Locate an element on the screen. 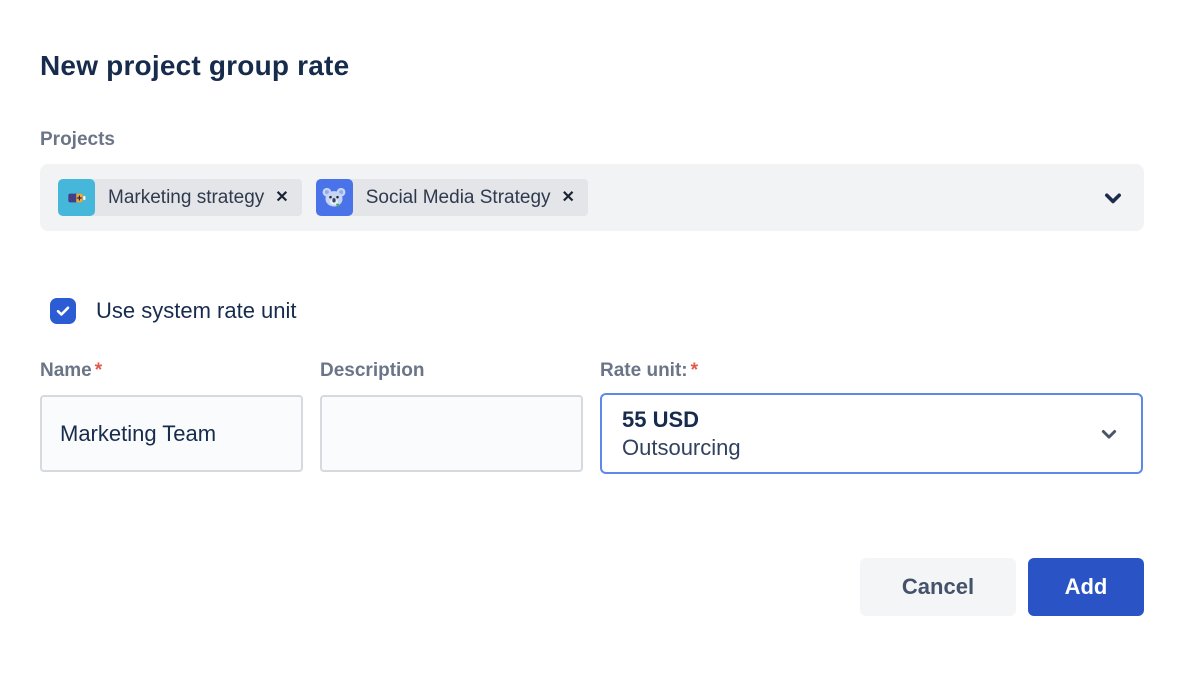 The height and width of the screenshot is (680, 1184). projects-section: Projects Marketing strategy ✕ is located at coordinates (592, 180).